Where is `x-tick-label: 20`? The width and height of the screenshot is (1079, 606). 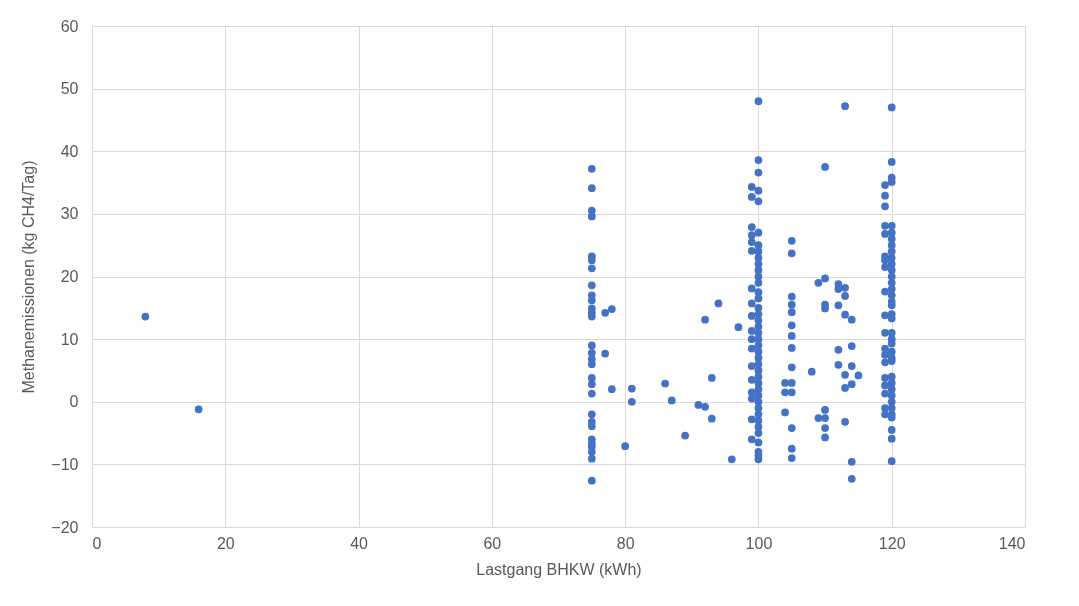
x-tick-label: 20 is located at coordinates (225, 543).